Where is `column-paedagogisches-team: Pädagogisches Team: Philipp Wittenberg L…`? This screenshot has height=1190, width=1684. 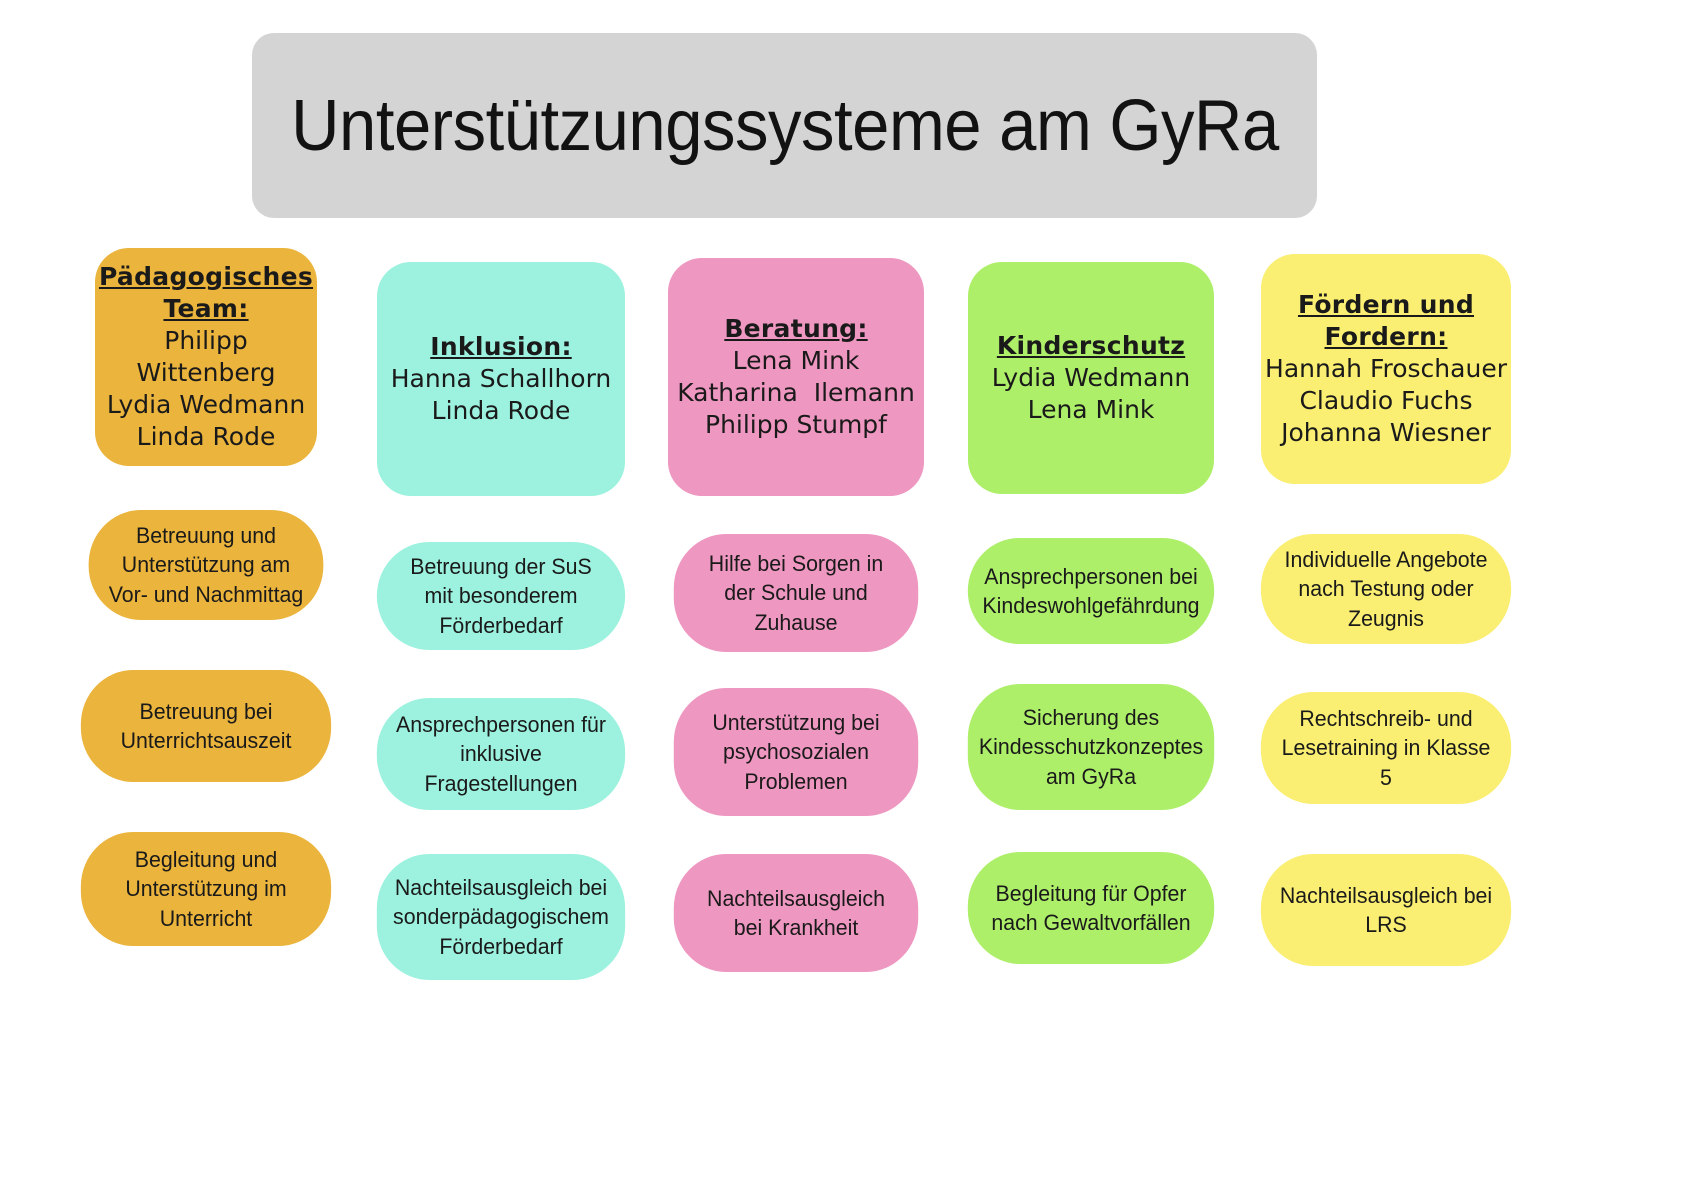
column-paedagogisches-team: Pädagogisches Team: Philipp Wittenberg L… is located at coordinates (206, 628).